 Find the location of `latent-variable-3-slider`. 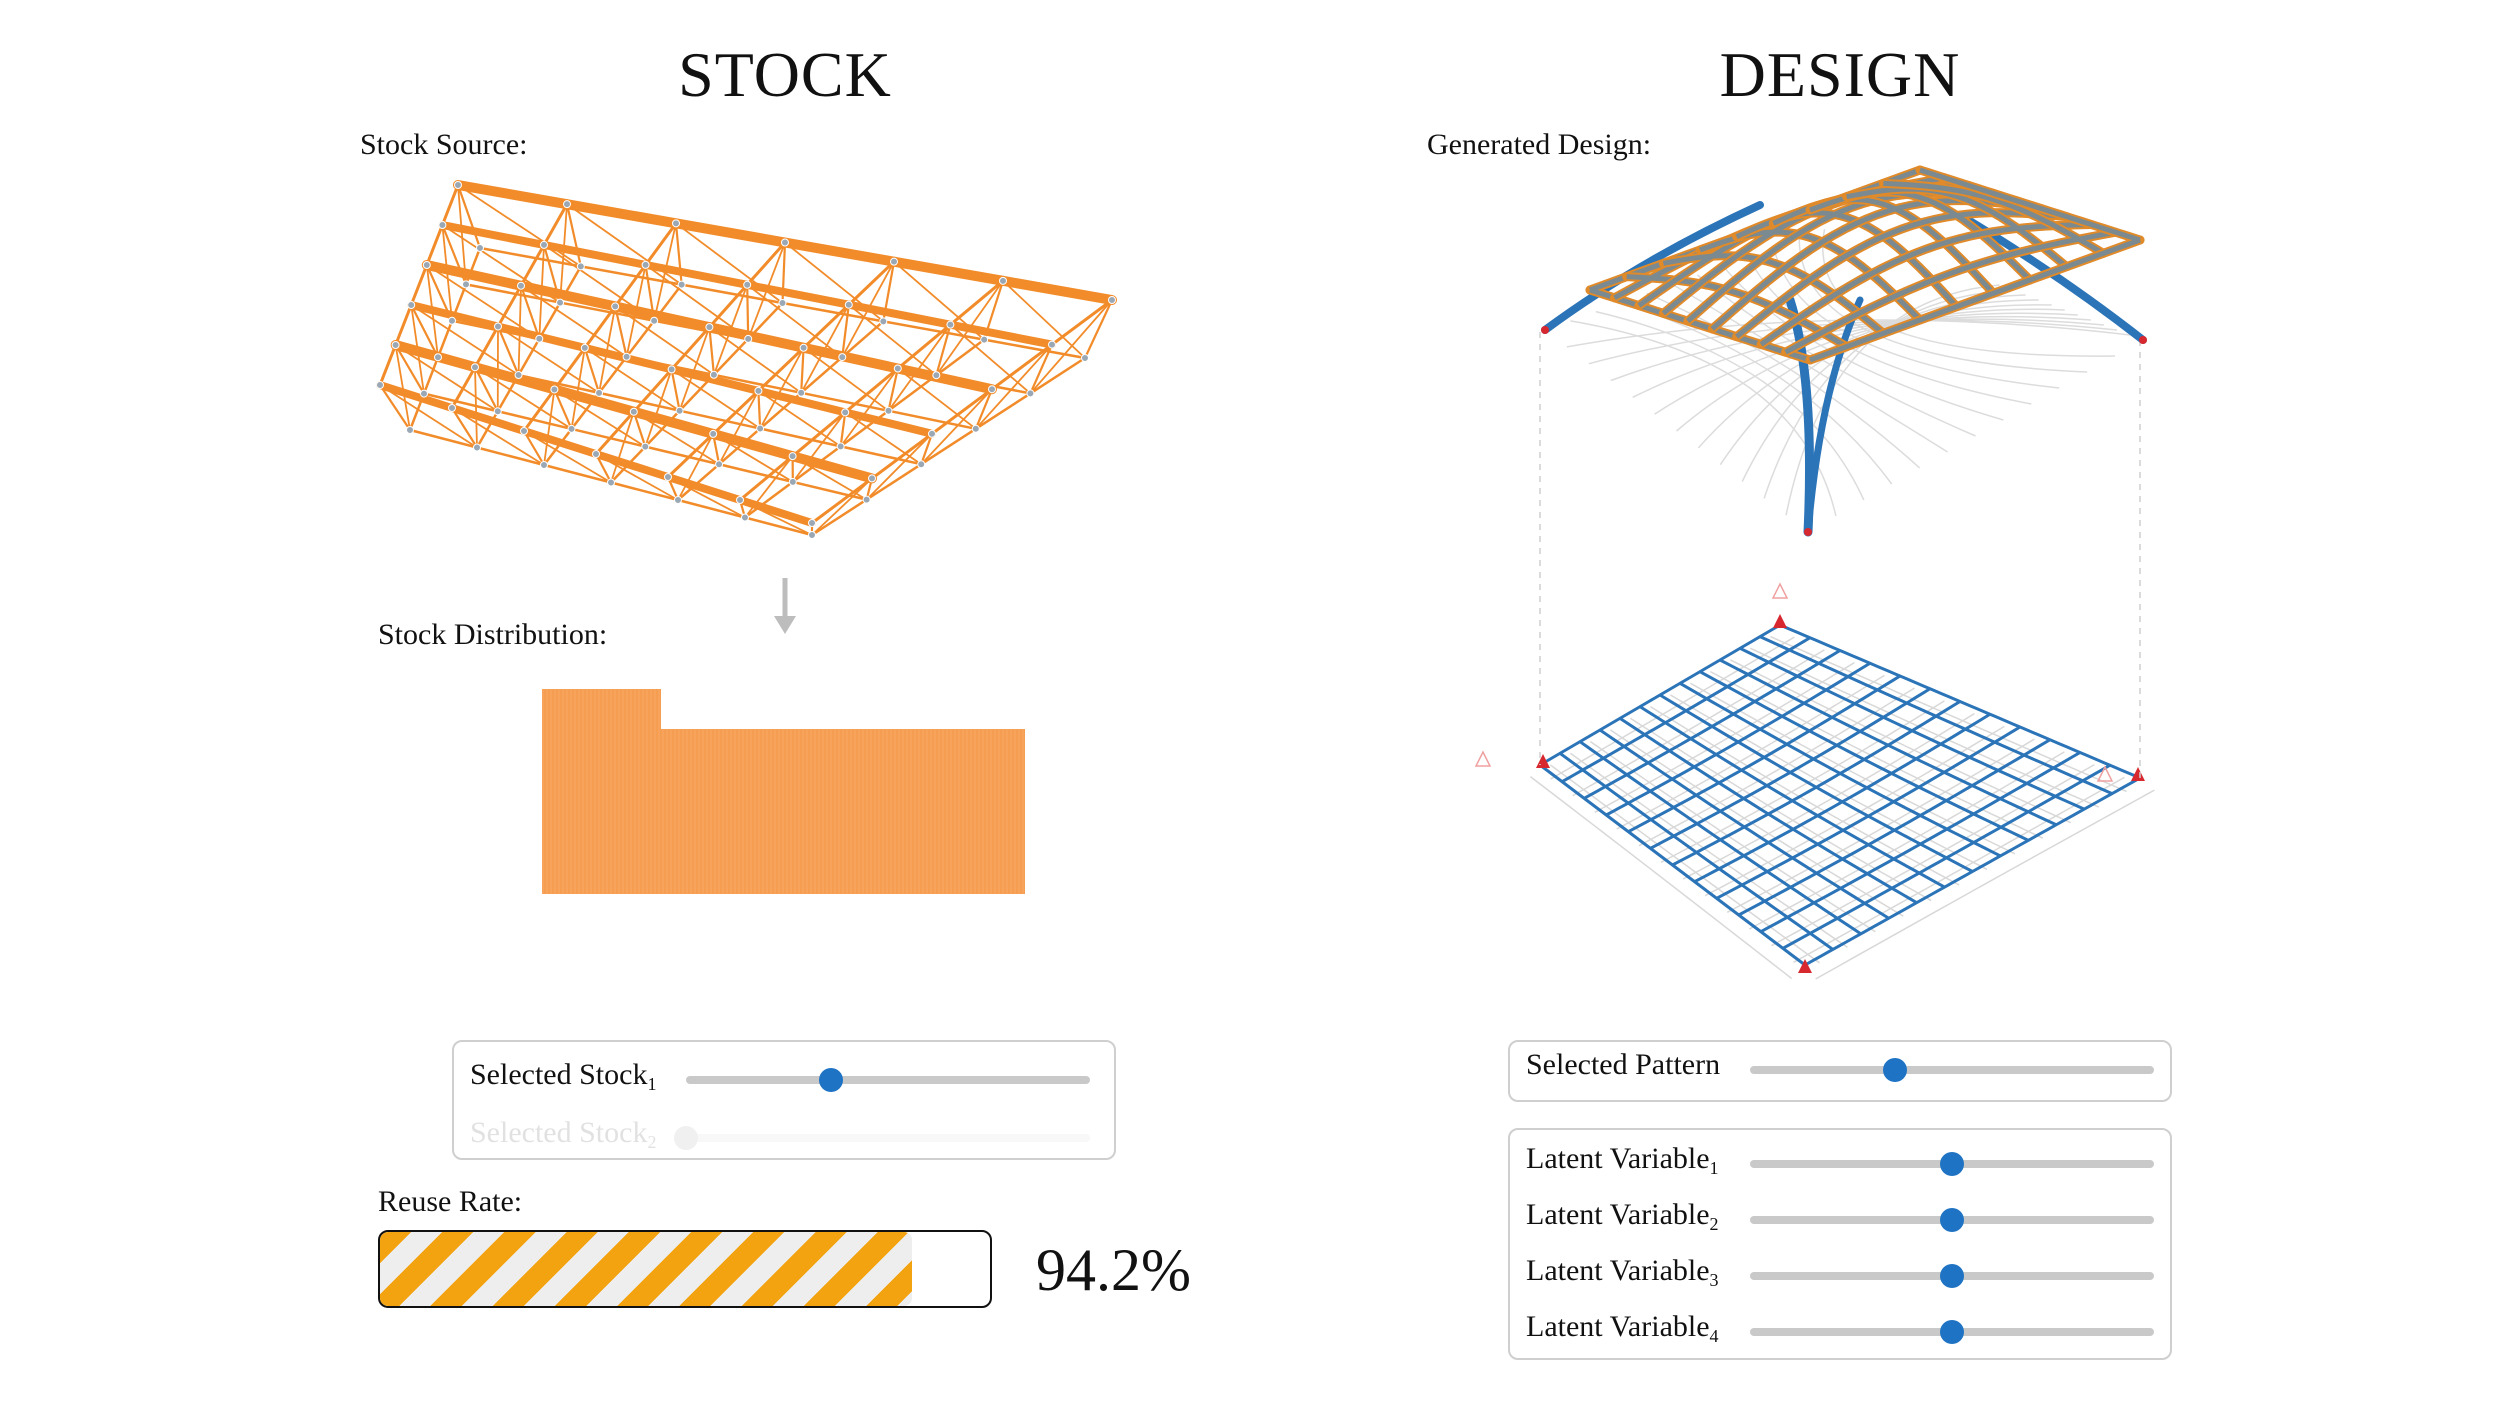

latent-variable-3-slider is located at coordinates (1952, 1276).